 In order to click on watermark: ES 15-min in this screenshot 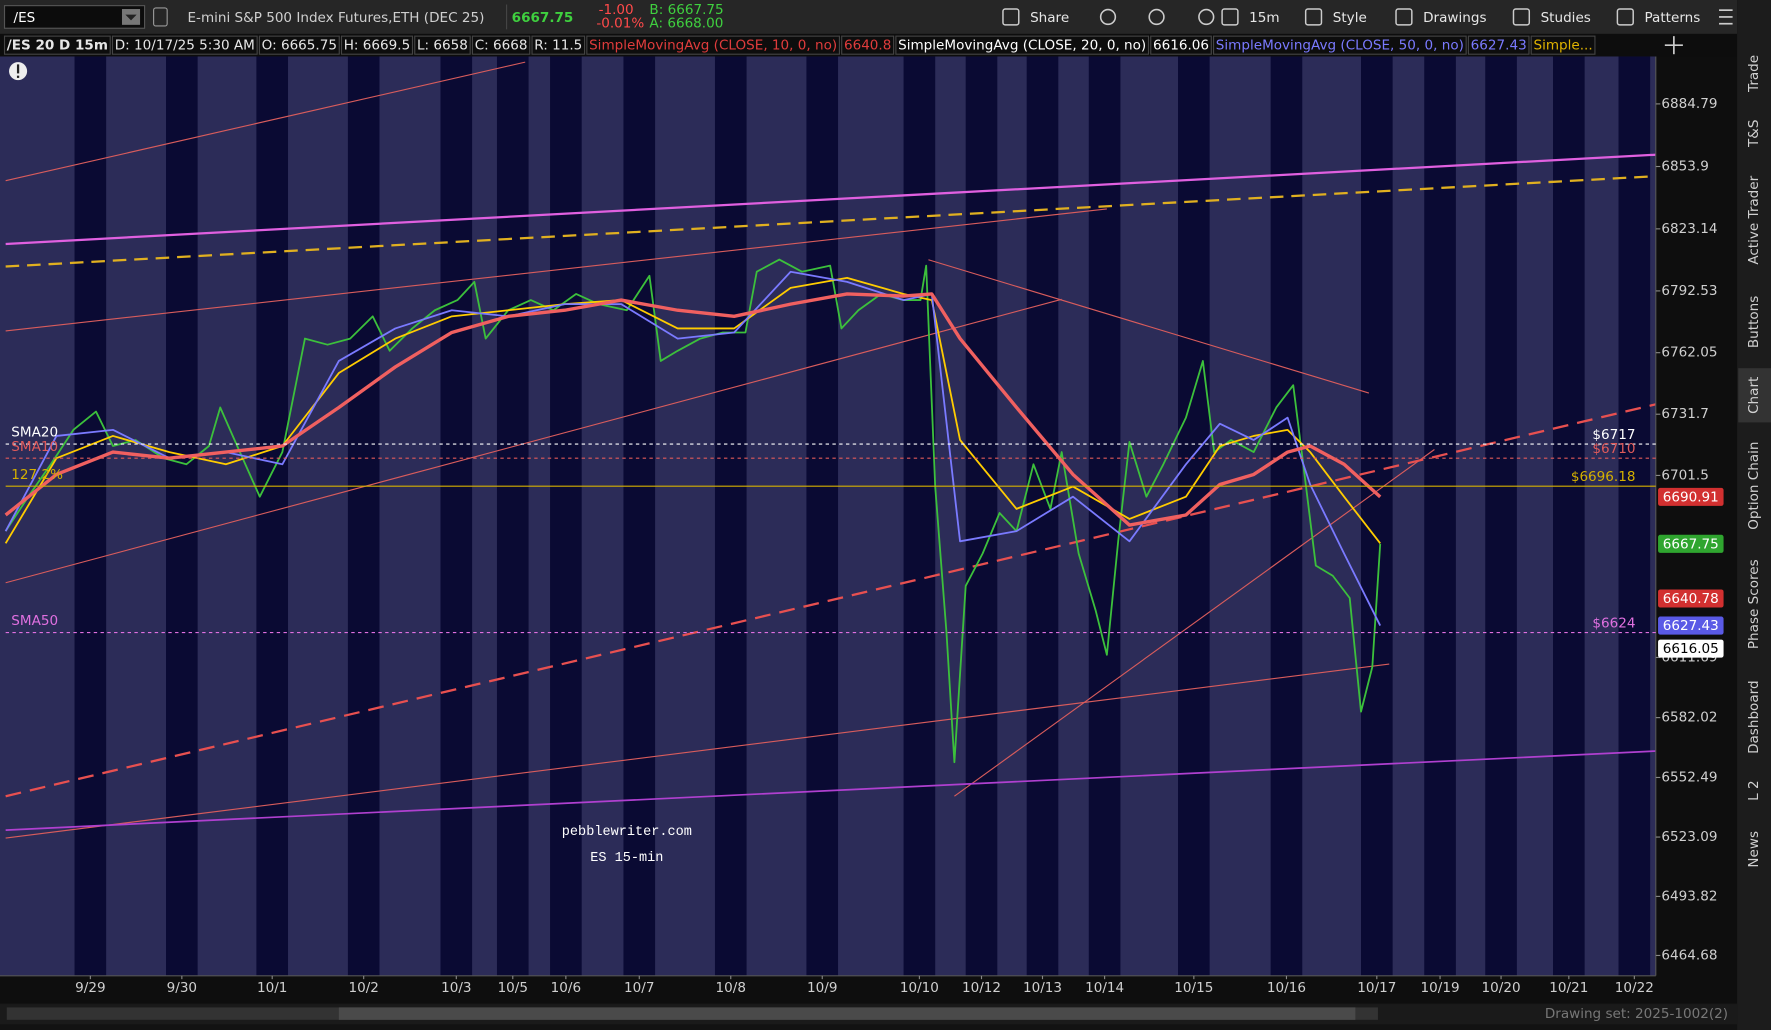, I will do `click(626, 858)`.